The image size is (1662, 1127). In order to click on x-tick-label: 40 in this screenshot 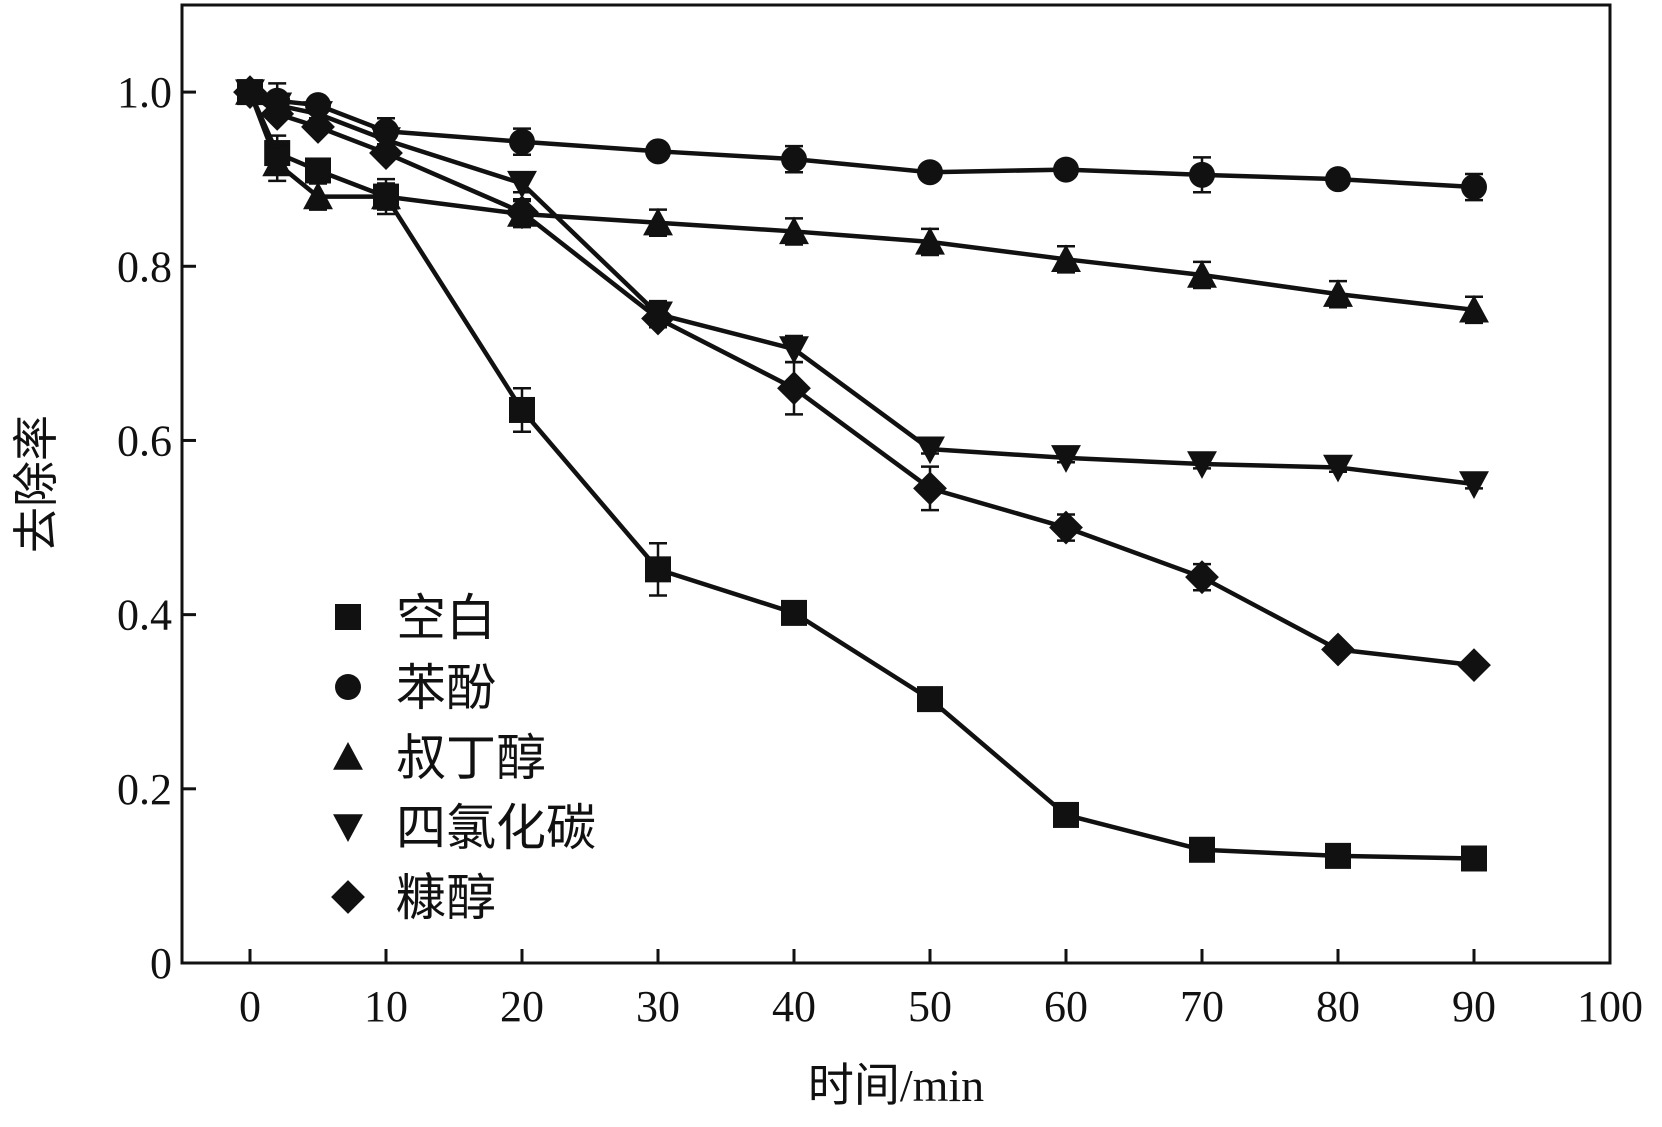, I will do `click(794, 1006)`.